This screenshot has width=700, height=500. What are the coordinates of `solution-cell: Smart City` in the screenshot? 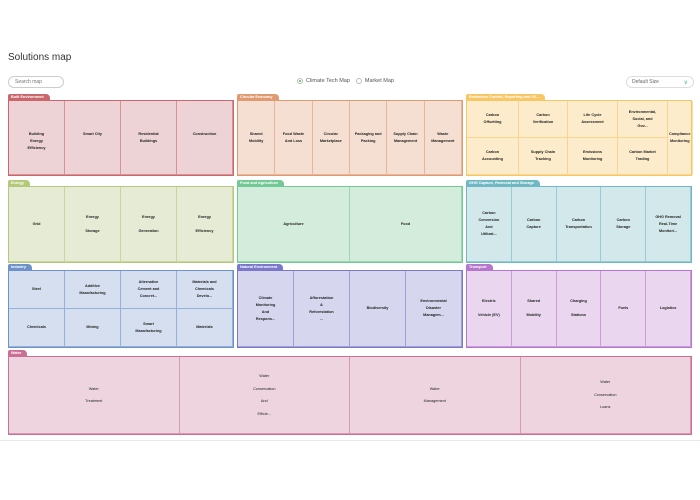 It's located at (93, 138).